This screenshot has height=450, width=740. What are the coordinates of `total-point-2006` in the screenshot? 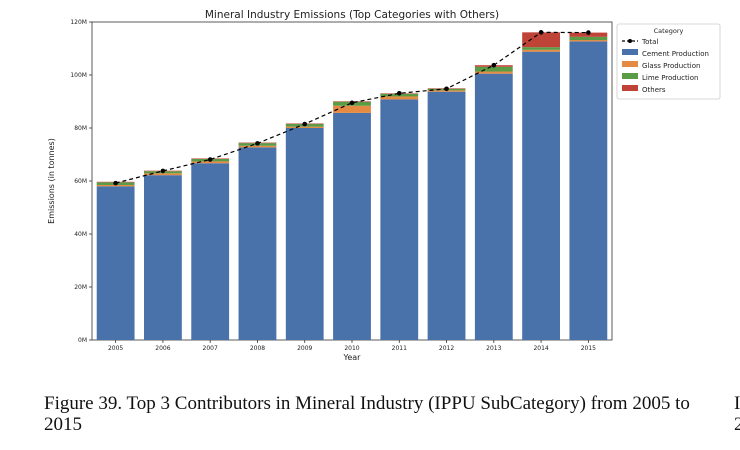 It's located at (163, 171).